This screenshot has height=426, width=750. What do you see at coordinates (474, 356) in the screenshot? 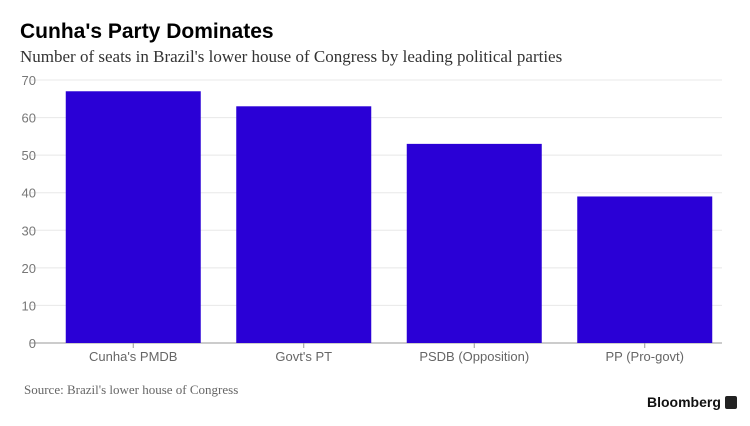
I see `x-category-label: PSDB (Opposition)` at bounding box center [474, 356].